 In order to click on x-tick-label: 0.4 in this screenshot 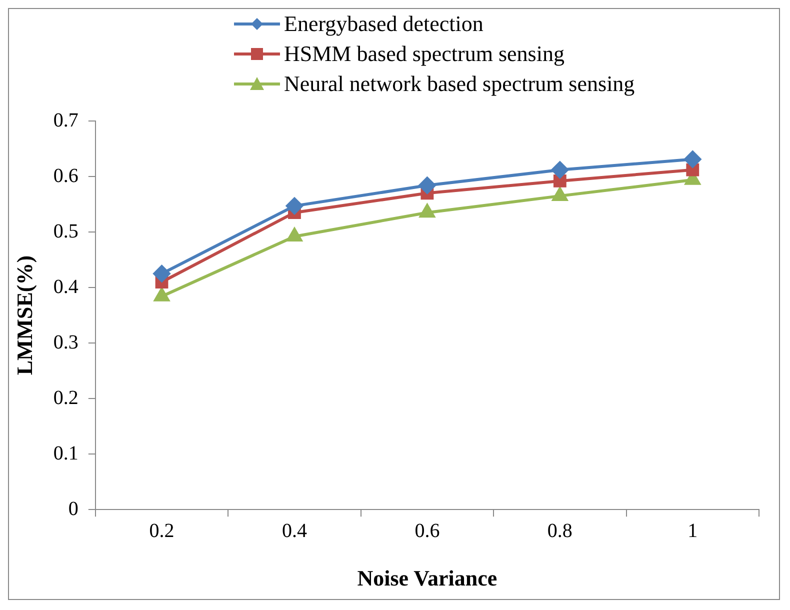, I will do `click(294, 531)`.